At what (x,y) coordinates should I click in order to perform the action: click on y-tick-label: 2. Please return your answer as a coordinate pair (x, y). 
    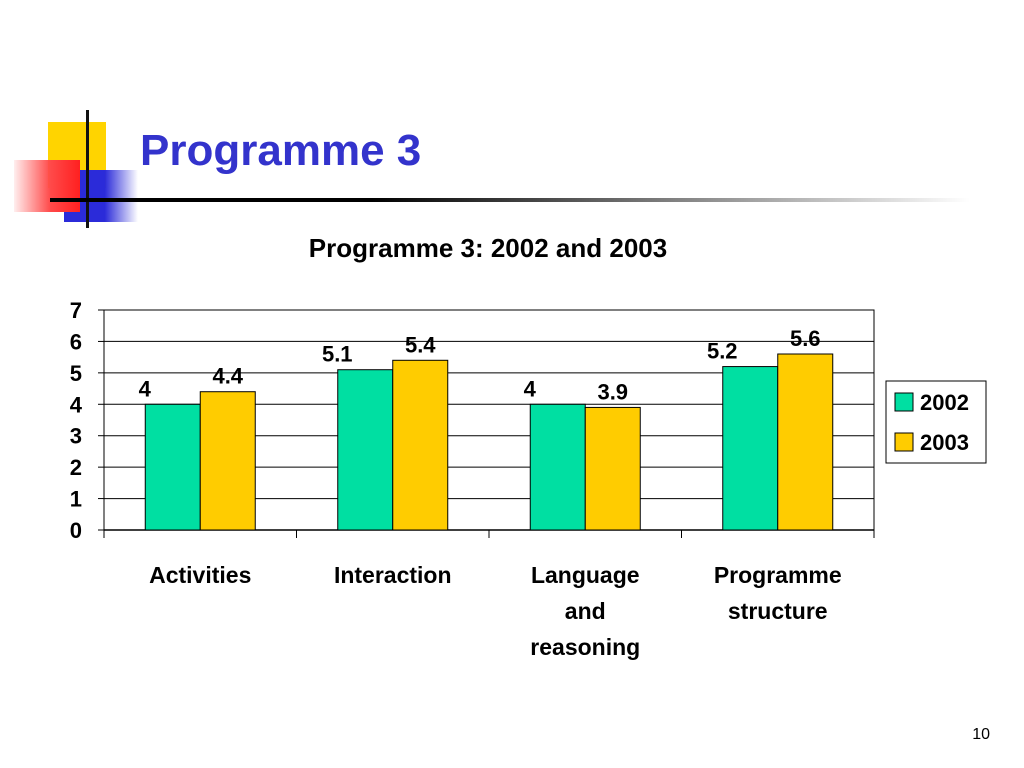
    Looking at the image, I should click on (76, 467).